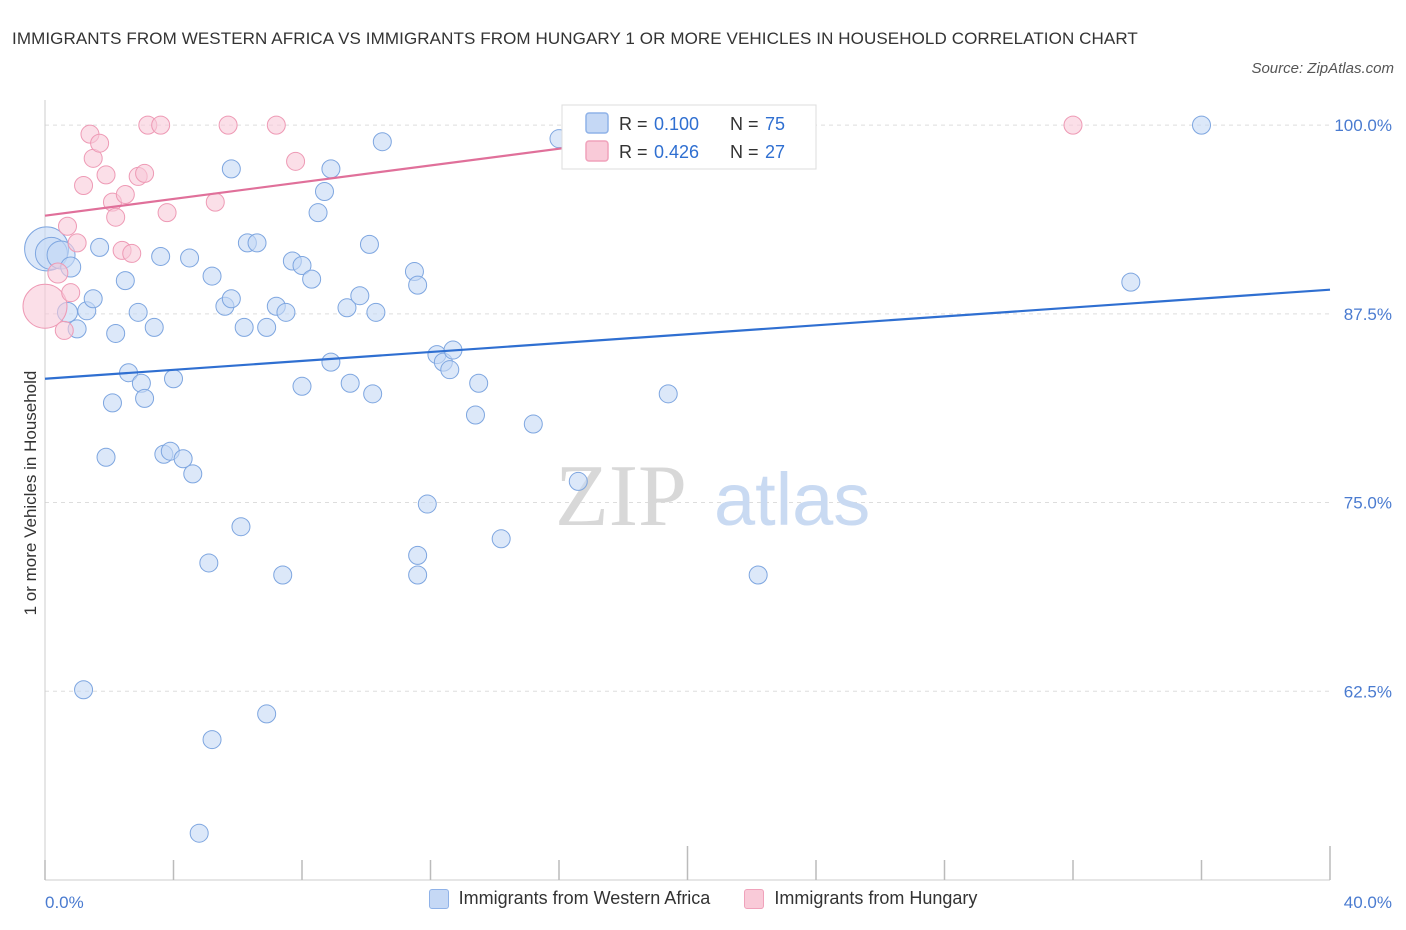 This screenshot has width=1406, height=930. I want to click on stats-legend-n-value-1: 75, so click(775, 124).